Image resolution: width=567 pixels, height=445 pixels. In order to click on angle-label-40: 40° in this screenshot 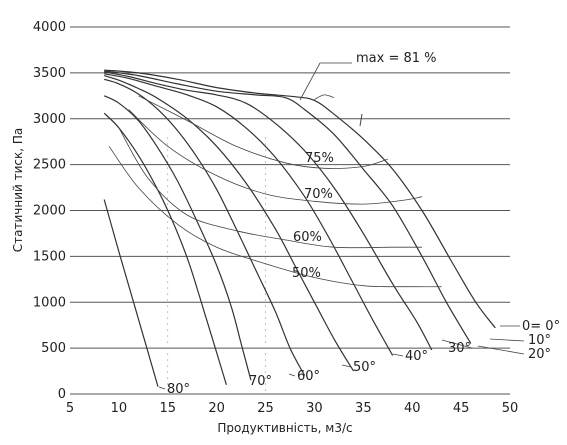, I will do `click(416, 356)`.